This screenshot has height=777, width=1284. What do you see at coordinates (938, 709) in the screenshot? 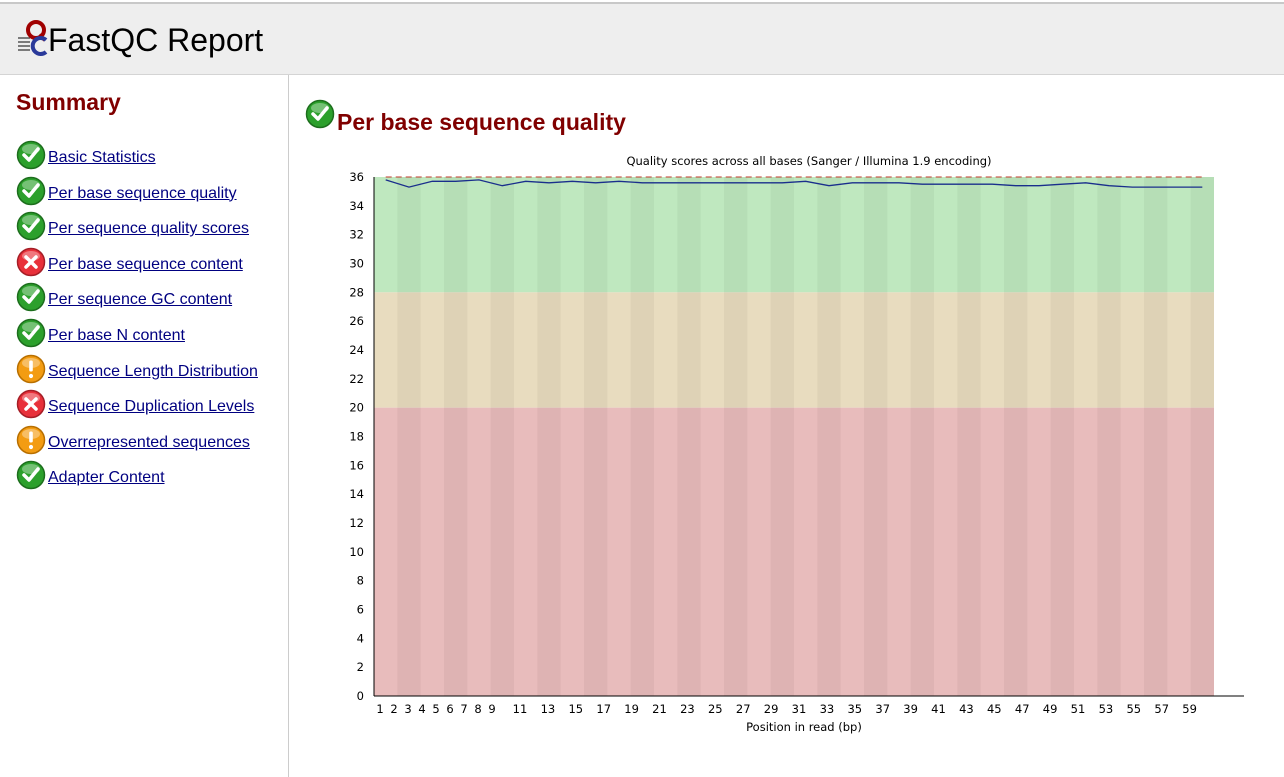
I see `x-tick-label: 41` at bounding box center [938, 709].